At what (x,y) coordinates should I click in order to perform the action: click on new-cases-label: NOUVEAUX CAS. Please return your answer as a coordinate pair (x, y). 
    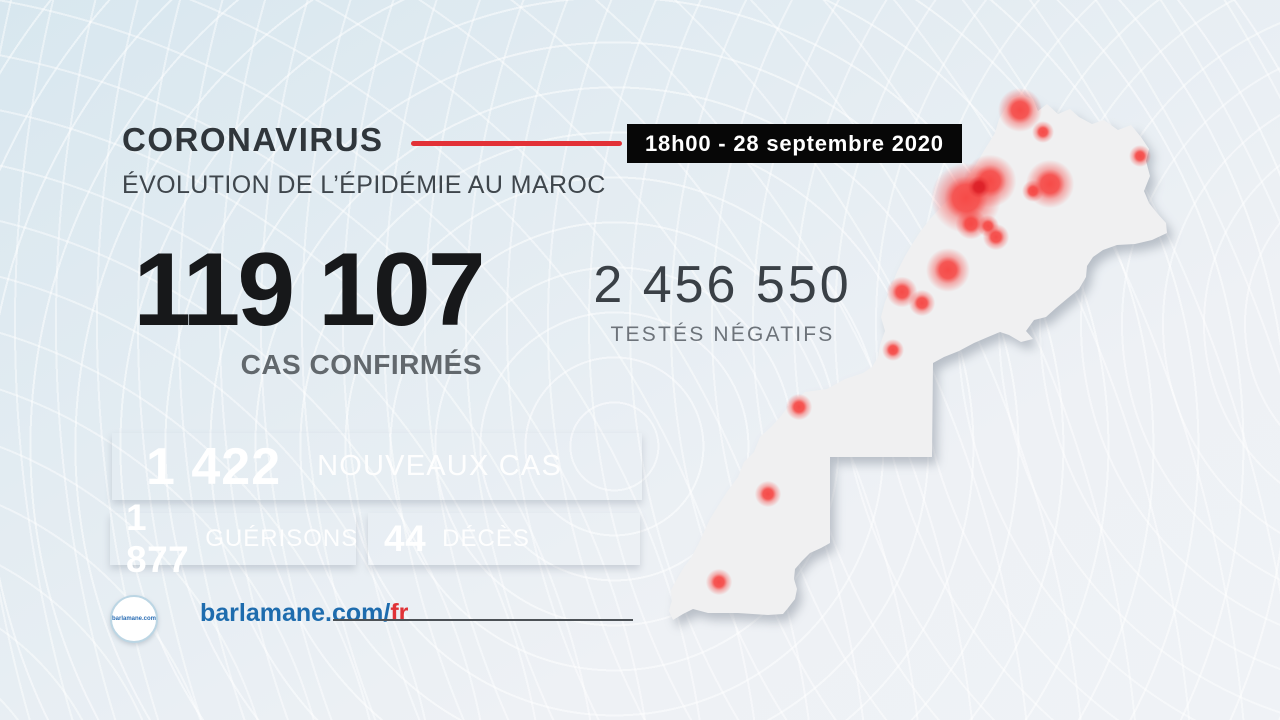
    Looking at the image, I should click on (439, 466).